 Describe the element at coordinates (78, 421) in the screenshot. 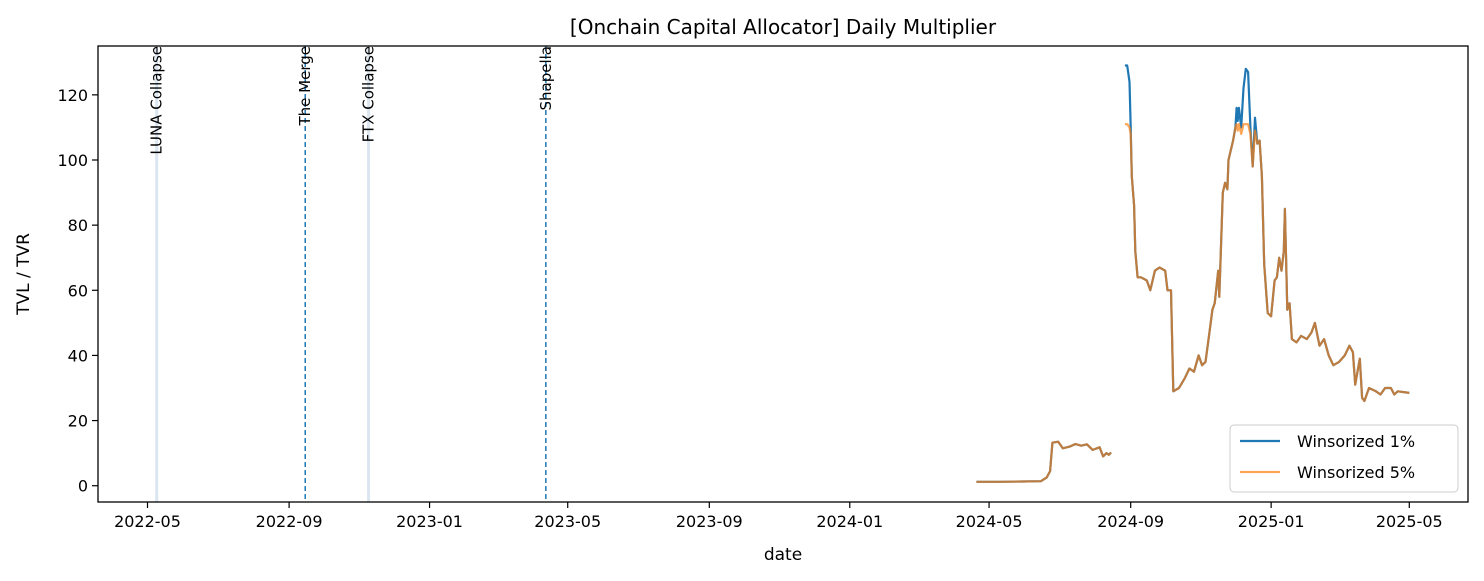

I see `y-tick-label: 20` at that location.